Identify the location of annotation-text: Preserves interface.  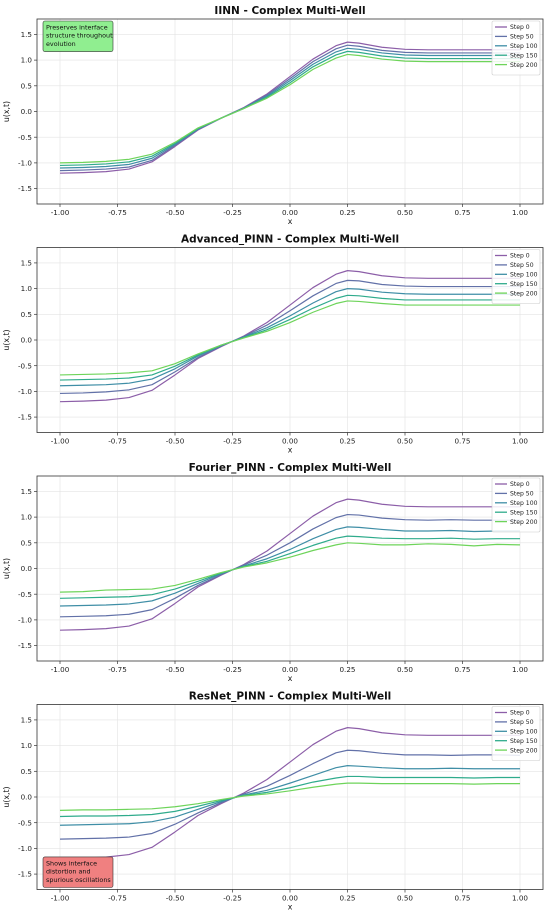
(77, 28).